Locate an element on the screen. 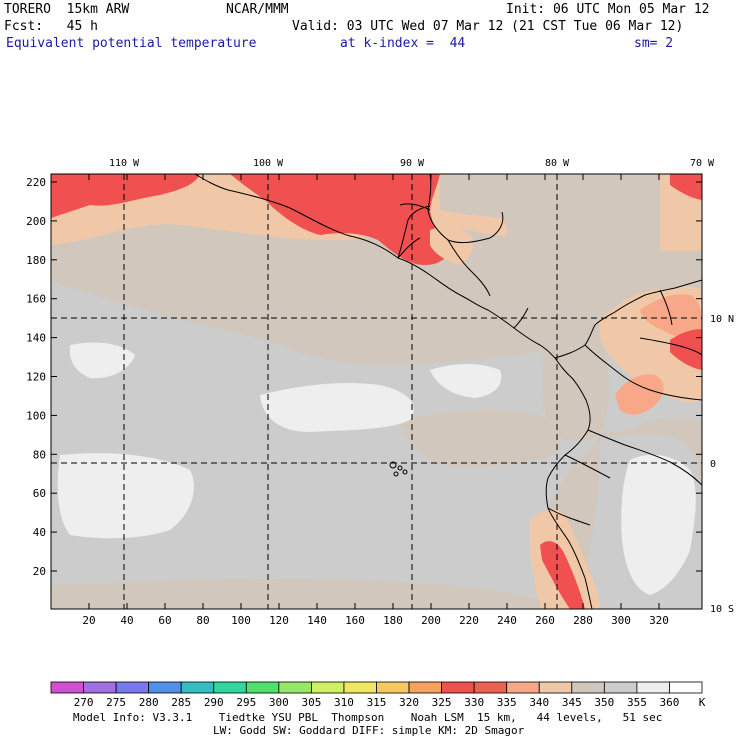  colorbar-label: 320 is located at coordinates (409, 702).